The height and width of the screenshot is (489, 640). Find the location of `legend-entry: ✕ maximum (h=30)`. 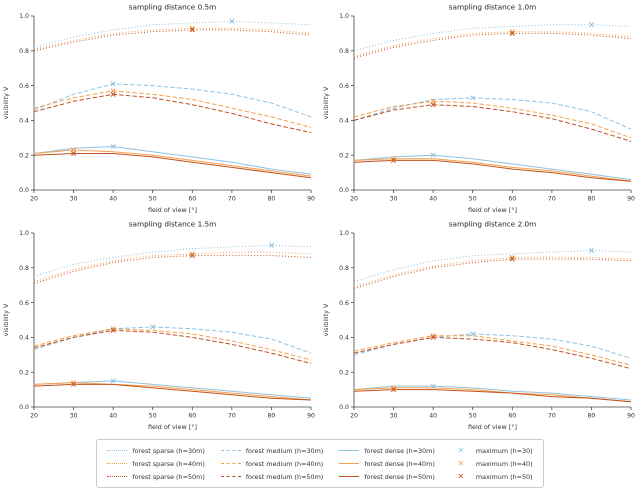

legend-entry: ✕ maximum (h=30) is located at coordinates (492, 450).